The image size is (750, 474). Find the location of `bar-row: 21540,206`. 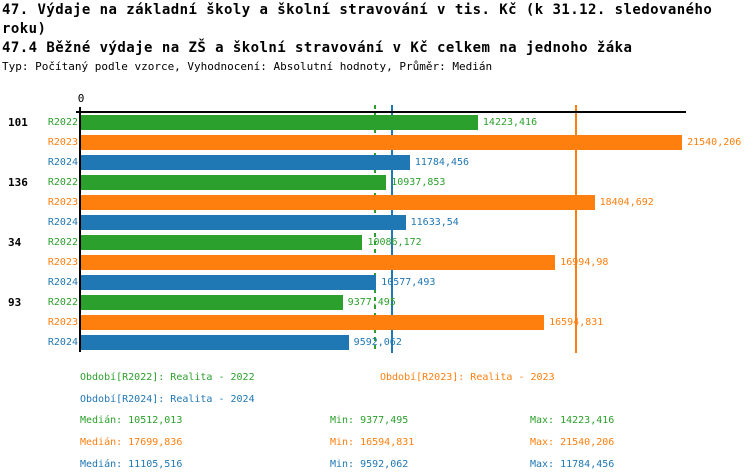

bar-row: 21540,206 is located at coordinates (411, 142).